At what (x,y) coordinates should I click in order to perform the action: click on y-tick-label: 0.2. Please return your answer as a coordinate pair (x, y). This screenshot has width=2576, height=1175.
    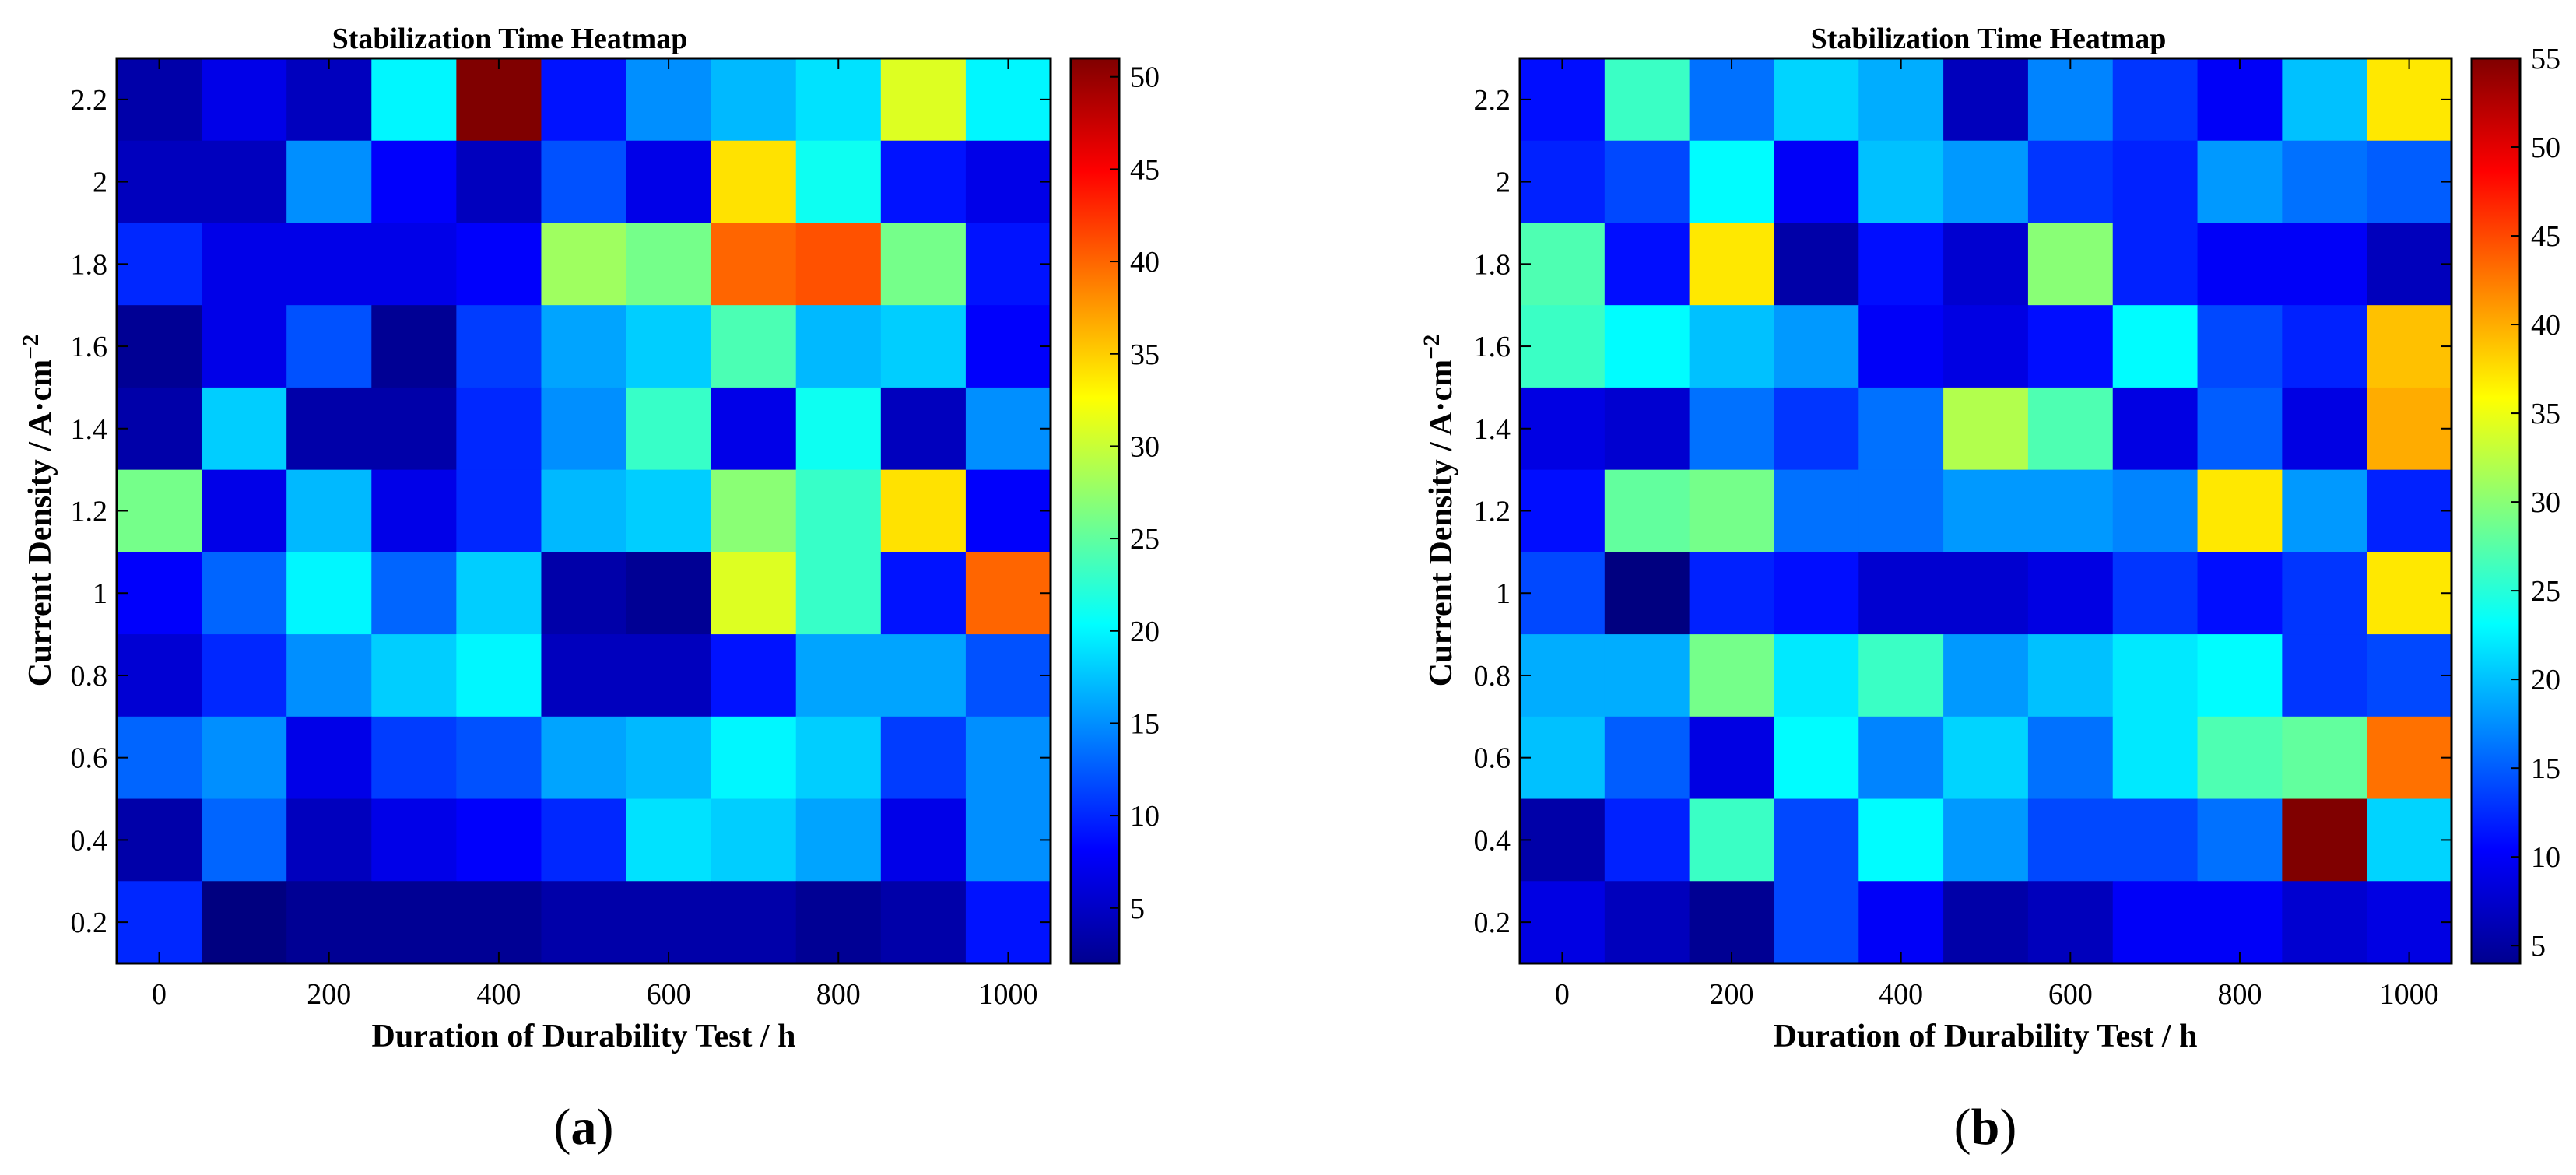
    Looking at the image, I should click on (90, 923).